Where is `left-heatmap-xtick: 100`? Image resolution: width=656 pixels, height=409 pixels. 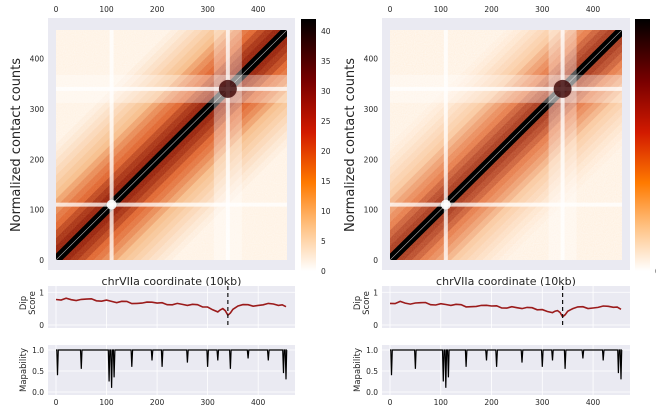 left-heatmap-xtick: 100 is located at coordinates (106, 9).